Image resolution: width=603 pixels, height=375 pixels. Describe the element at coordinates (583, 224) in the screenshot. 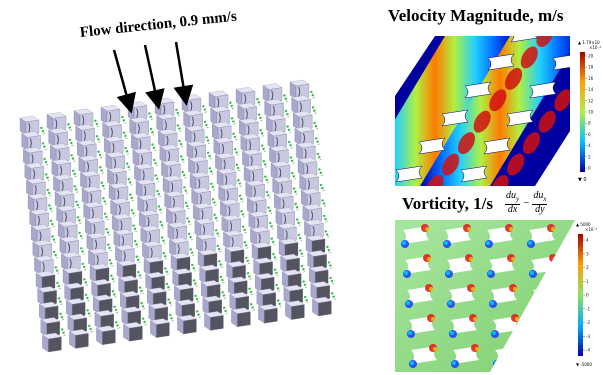

I see `vorticity-colorbar-max: ▲ 5000` at that location.